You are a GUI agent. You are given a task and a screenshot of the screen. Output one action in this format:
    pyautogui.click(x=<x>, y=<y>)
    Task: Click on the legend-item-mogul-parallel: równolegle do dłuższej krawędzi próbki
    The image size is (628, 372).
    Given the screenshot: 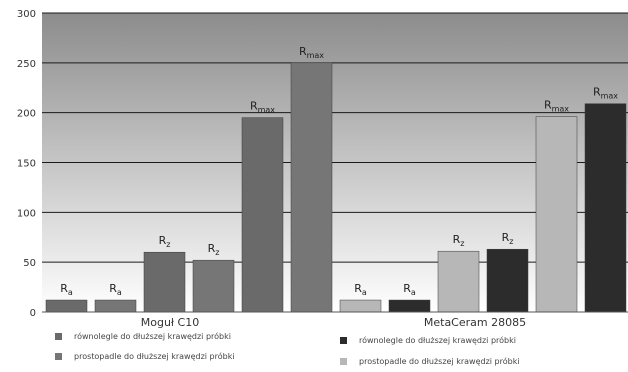 What is the action you would take?
    pyautogui.click(x=143, y=336)
    